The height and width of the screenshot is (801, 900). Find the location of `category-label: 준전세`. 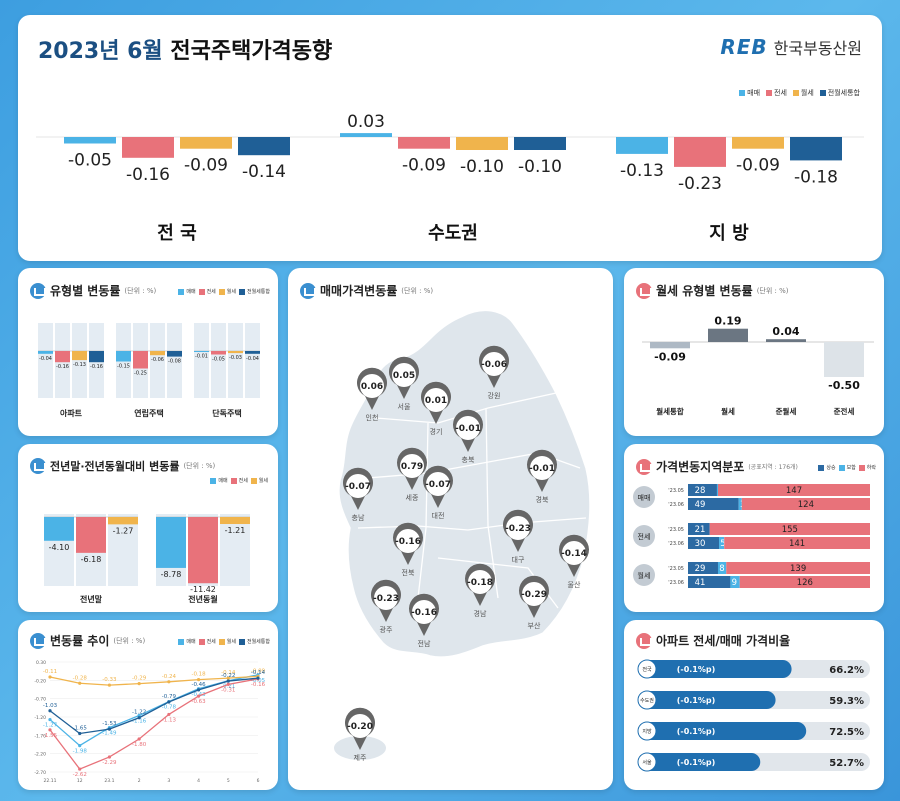

category-label: 준전세 is located at coordinates (844, 411).